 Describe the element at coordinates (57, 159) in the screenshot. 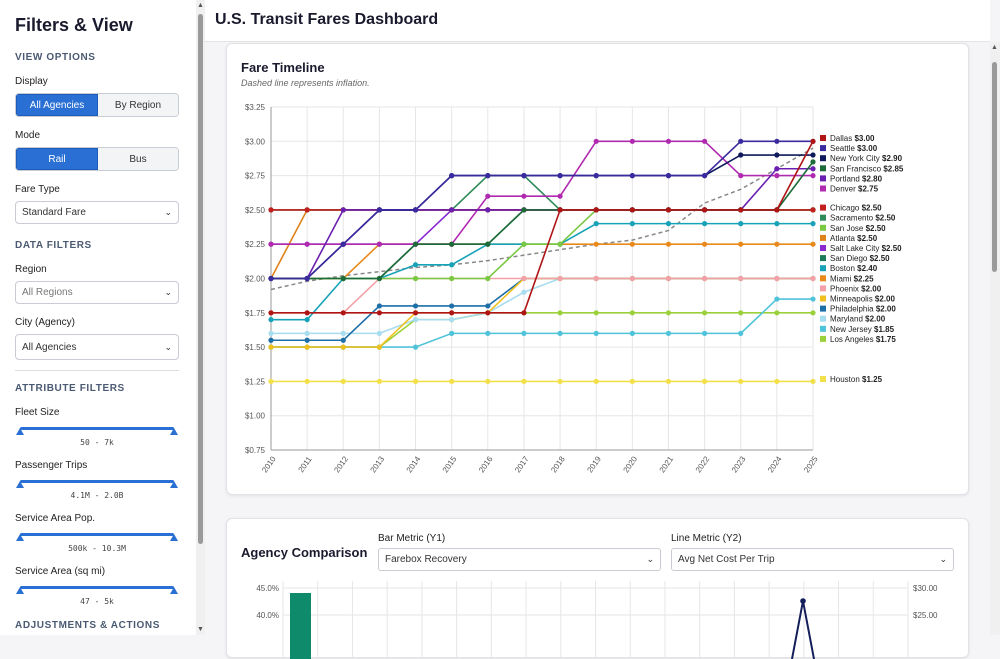

I see `mode-rail-button: Rail` at that location.